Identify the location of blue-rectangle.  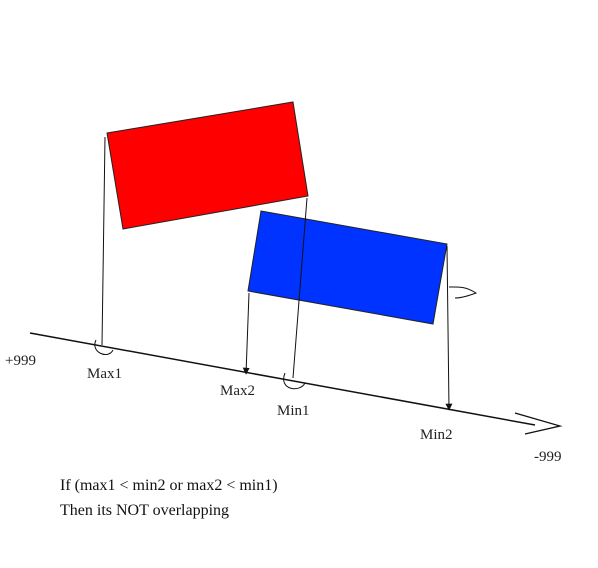
(347, 267).